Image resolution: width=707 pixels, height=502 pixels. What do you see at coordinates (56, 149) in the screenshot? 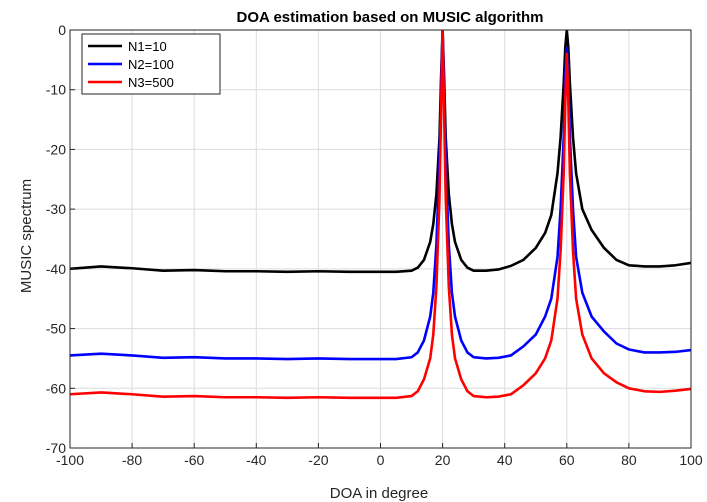
I see `y-tick-label: -20` at bounding box center [56, 149].